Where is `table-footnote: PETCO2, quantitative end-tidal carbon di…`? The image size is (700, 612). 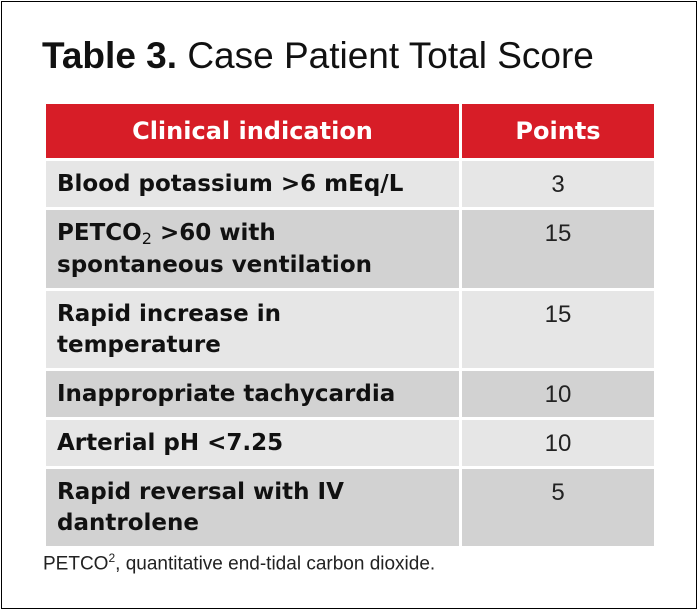
table-footnote: PETCO2, quantitative end-tidal carbon di… is located at coordinates (239, 563).